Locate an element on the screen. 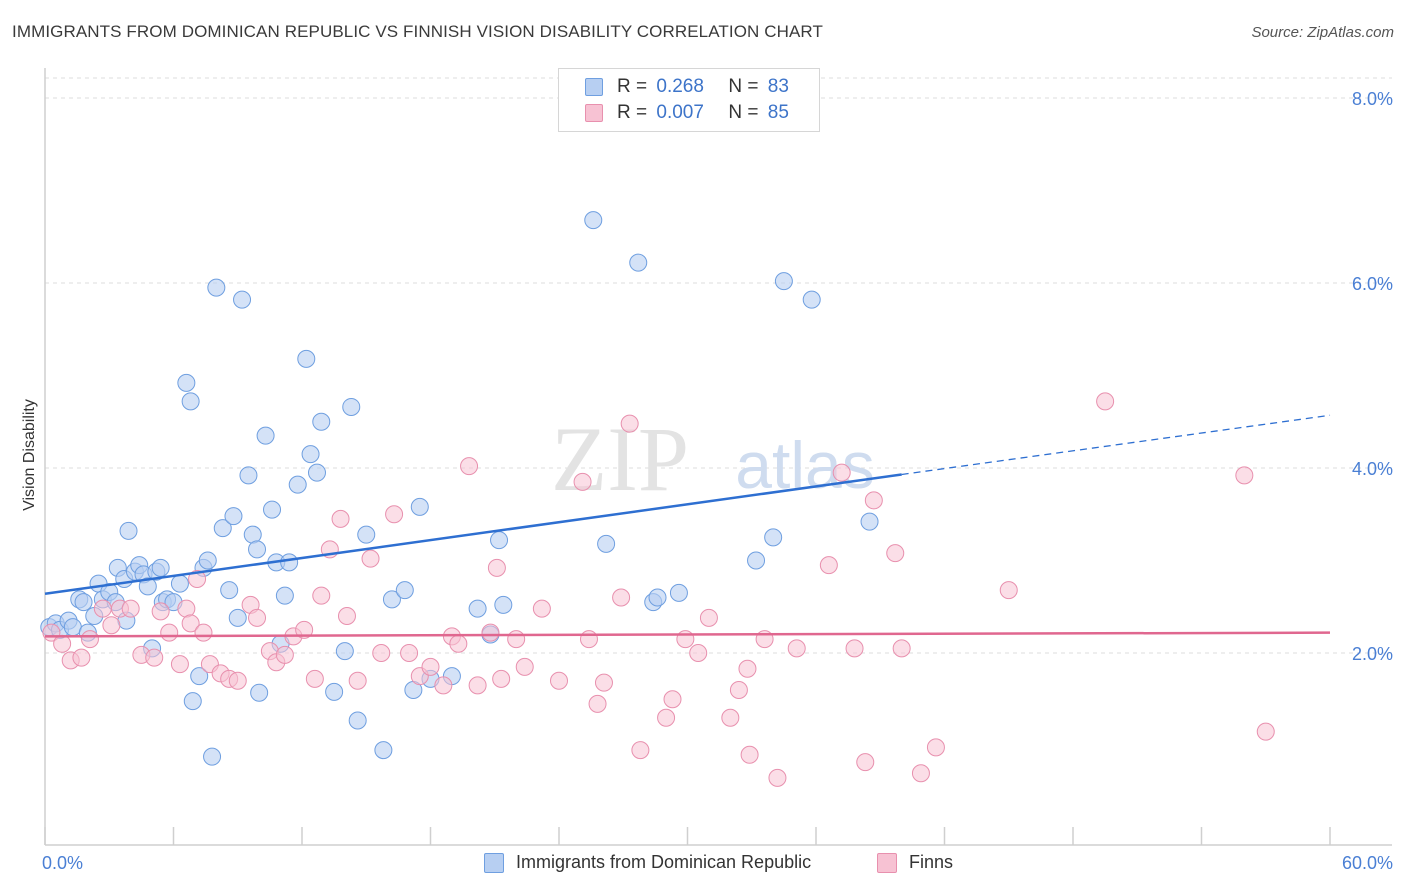  legend-item-dominican: Immigrants from Dominican Republic is located at coordinates (647, 862).